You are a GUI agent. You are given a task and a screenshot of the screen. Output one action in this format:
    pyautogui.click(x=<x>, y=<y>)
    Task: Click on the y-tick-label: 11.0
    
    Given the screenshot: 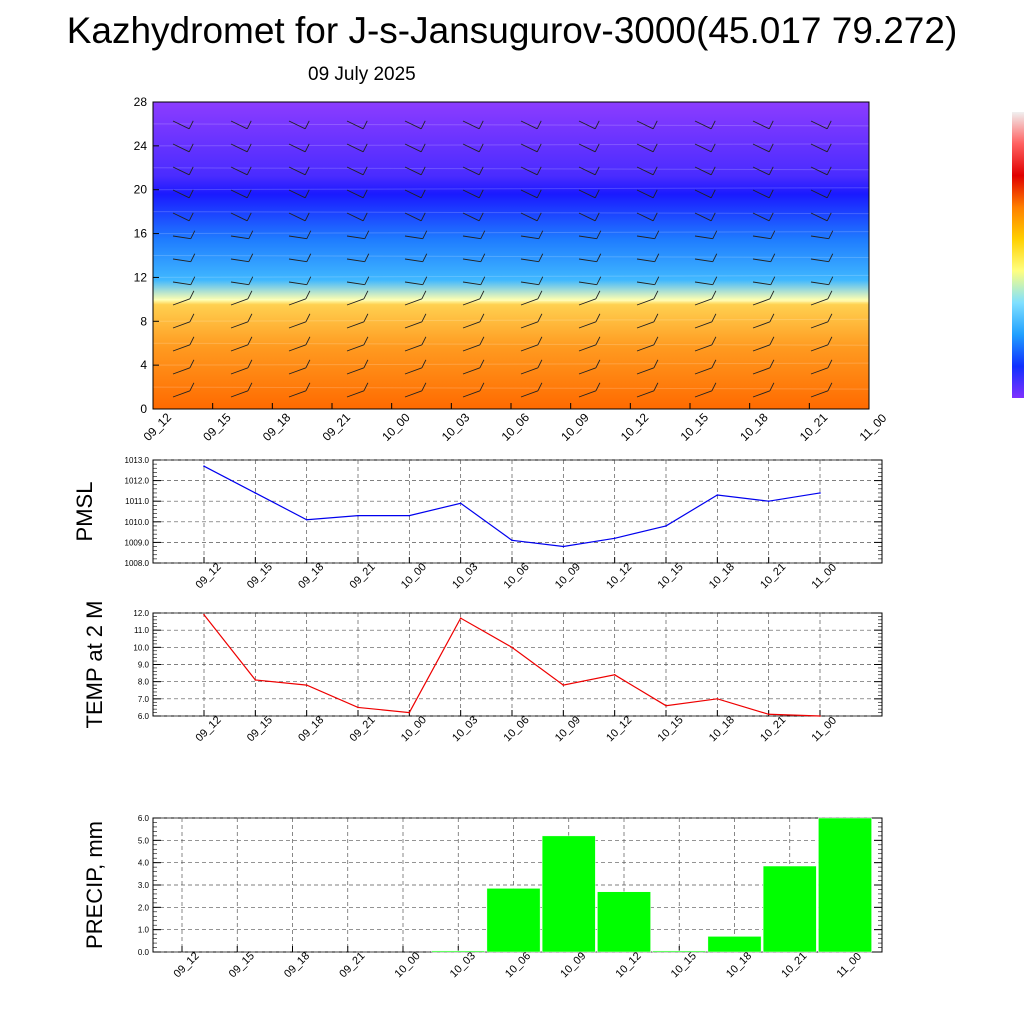 What is the action you would take?
    pyautogui.click(x=142, y=630)
    